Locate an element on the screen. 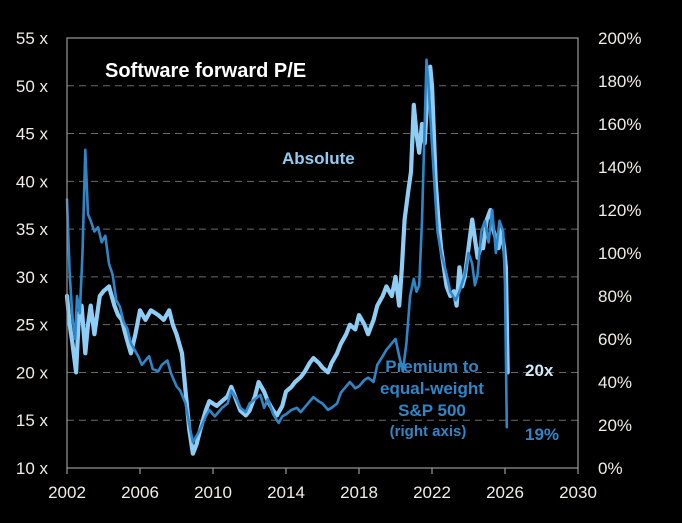  y-left-tick-label: 45 x is located at coordinates (32, 134).